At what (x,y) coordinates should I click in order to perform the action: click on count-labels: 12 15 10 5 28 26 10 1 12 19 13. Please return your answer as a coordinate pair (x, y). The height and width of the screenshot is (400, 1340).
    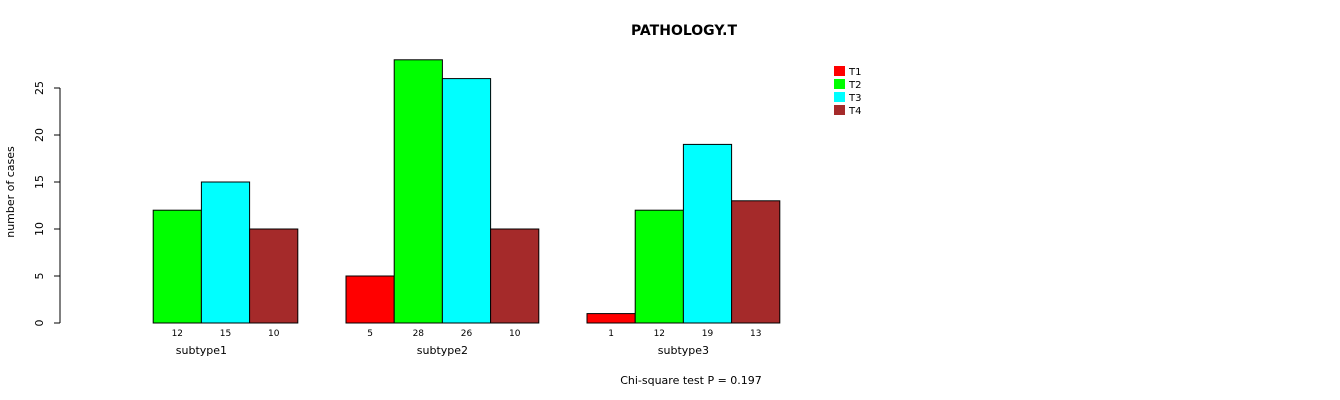
    Looking at the image, I should click on (467, 334).